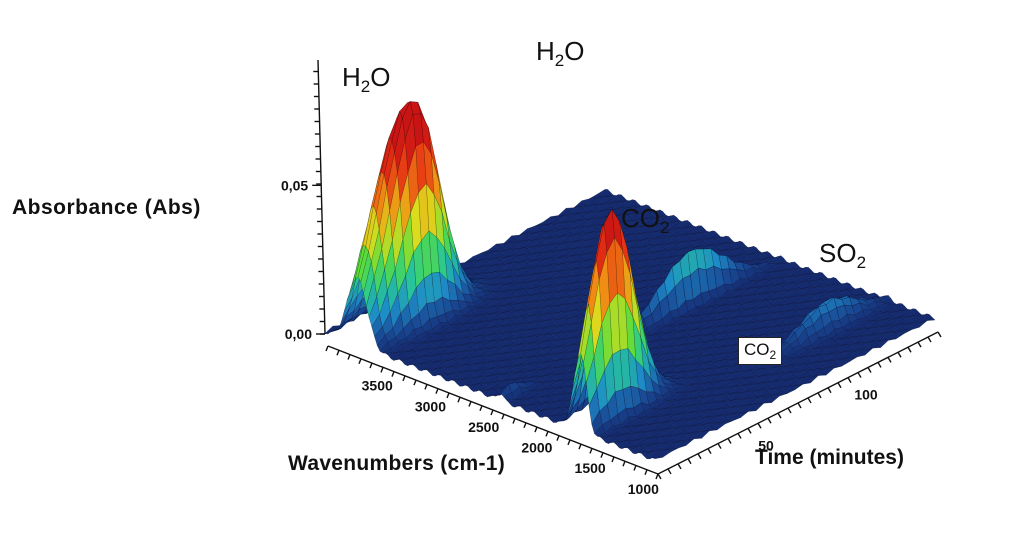 The image size is (1024, 537). What do you see at coordinates (643, 489) in the screenshot?
I see `x-tick-label-5: 1000` at bounding box center [643, 489].